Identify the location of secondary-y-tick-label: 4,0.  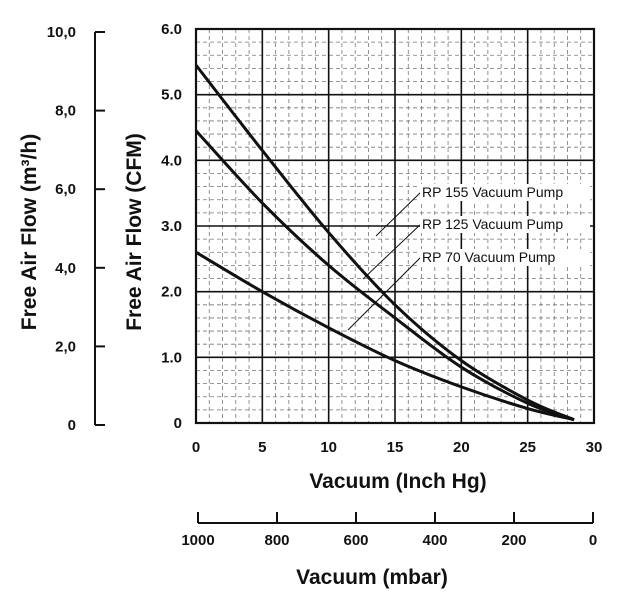
(65, 268).